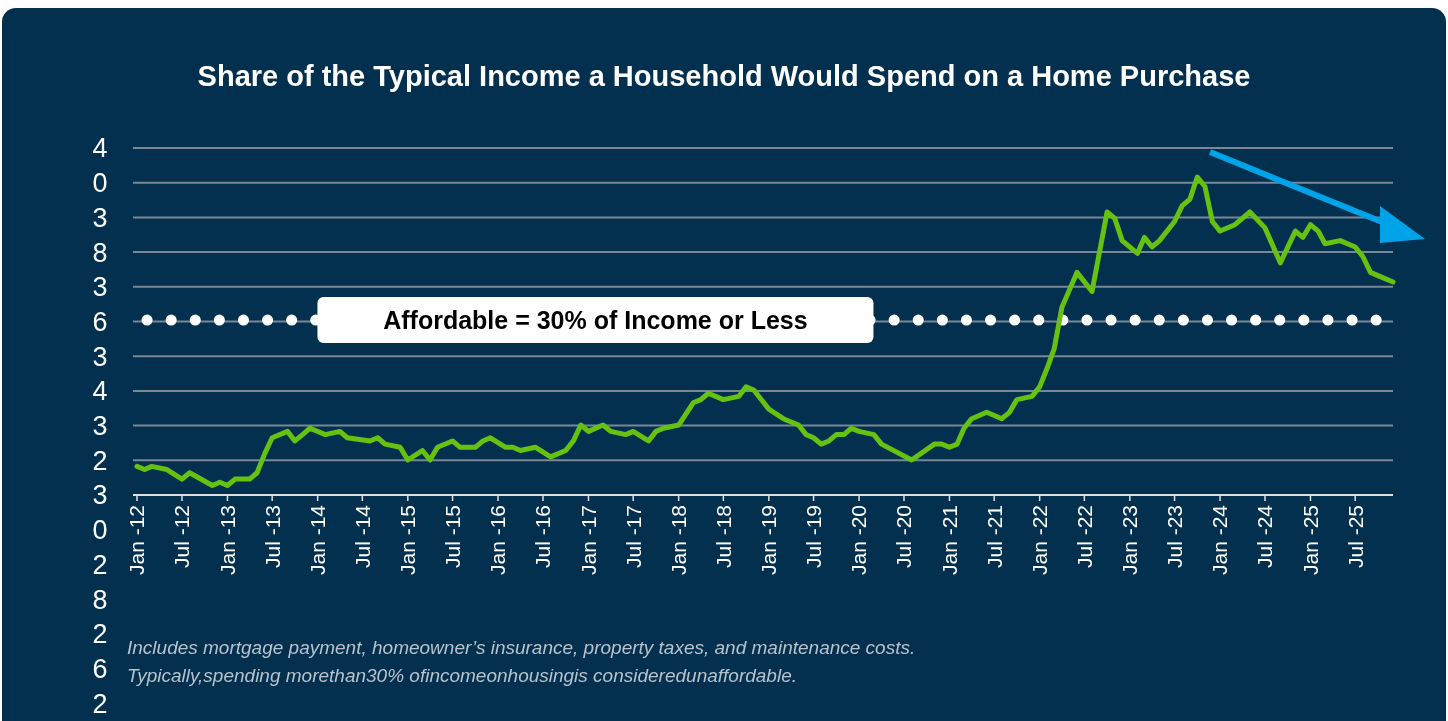 Image resolution: width=1448 pixels, height=721 pixels. Describe the element at coordinates (588, 540) in the screenshot. I see `x-tick-label: Jan -17` at that location.